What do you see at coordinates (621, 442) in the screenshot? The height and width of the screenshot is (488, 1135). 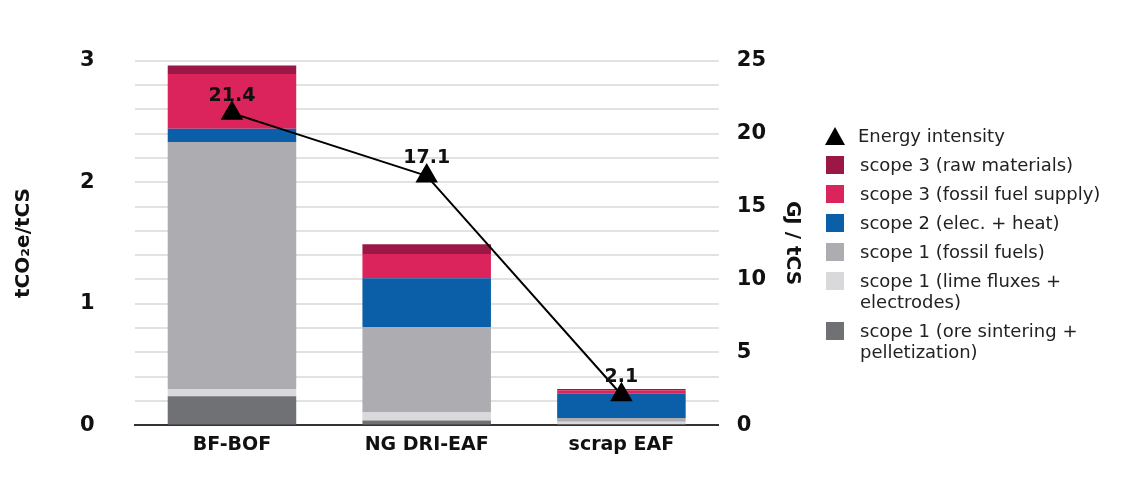 I see `x-tick-label: scrap EAF` at bounding box center [621, 442].